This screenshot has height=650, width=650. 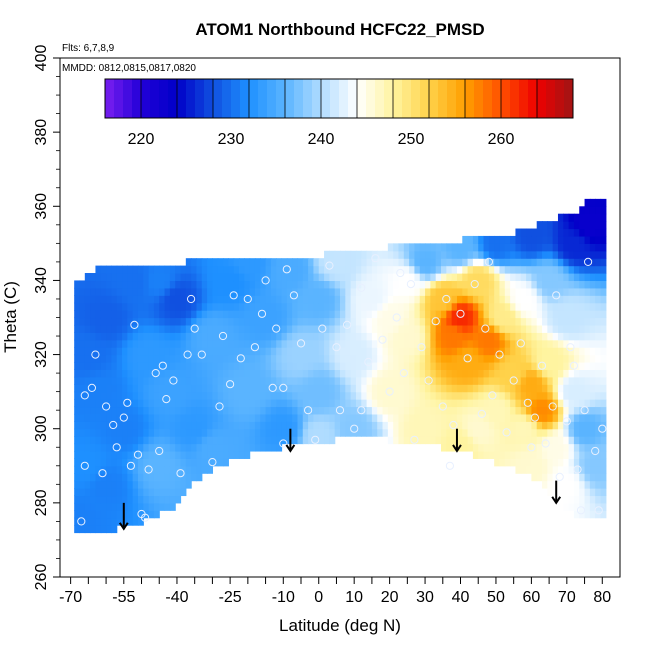 What do you see at coordinates (425, 597) in the screenshot?
I see `x-tick-label: 30` at bounding box center [425, 597].